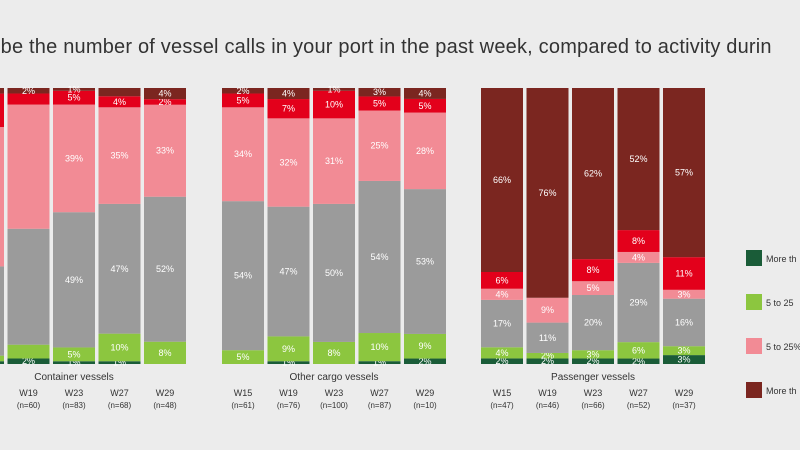 This screenshot has height=450, width=800. What do you see at coordinates (334, 377) in the screenshot?
I see `group-label: Other cargo vessels` at bounding box center [334, 377].